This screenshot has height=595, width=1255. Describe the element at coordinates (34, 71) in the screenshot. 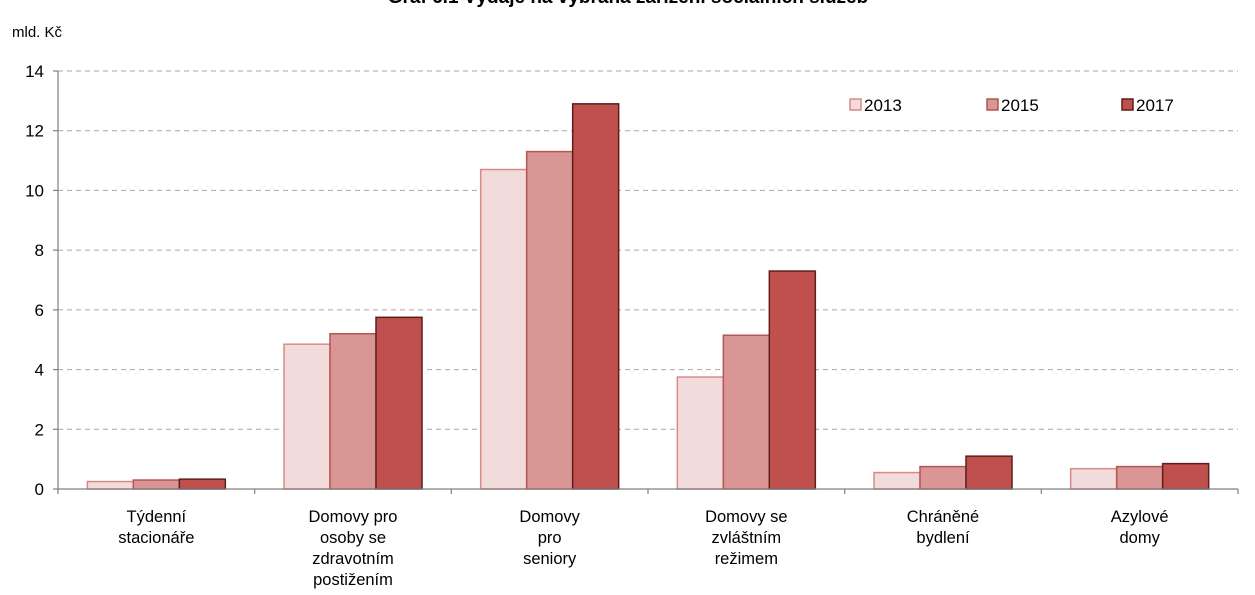

I see `y-tick-label: 14` at that location.